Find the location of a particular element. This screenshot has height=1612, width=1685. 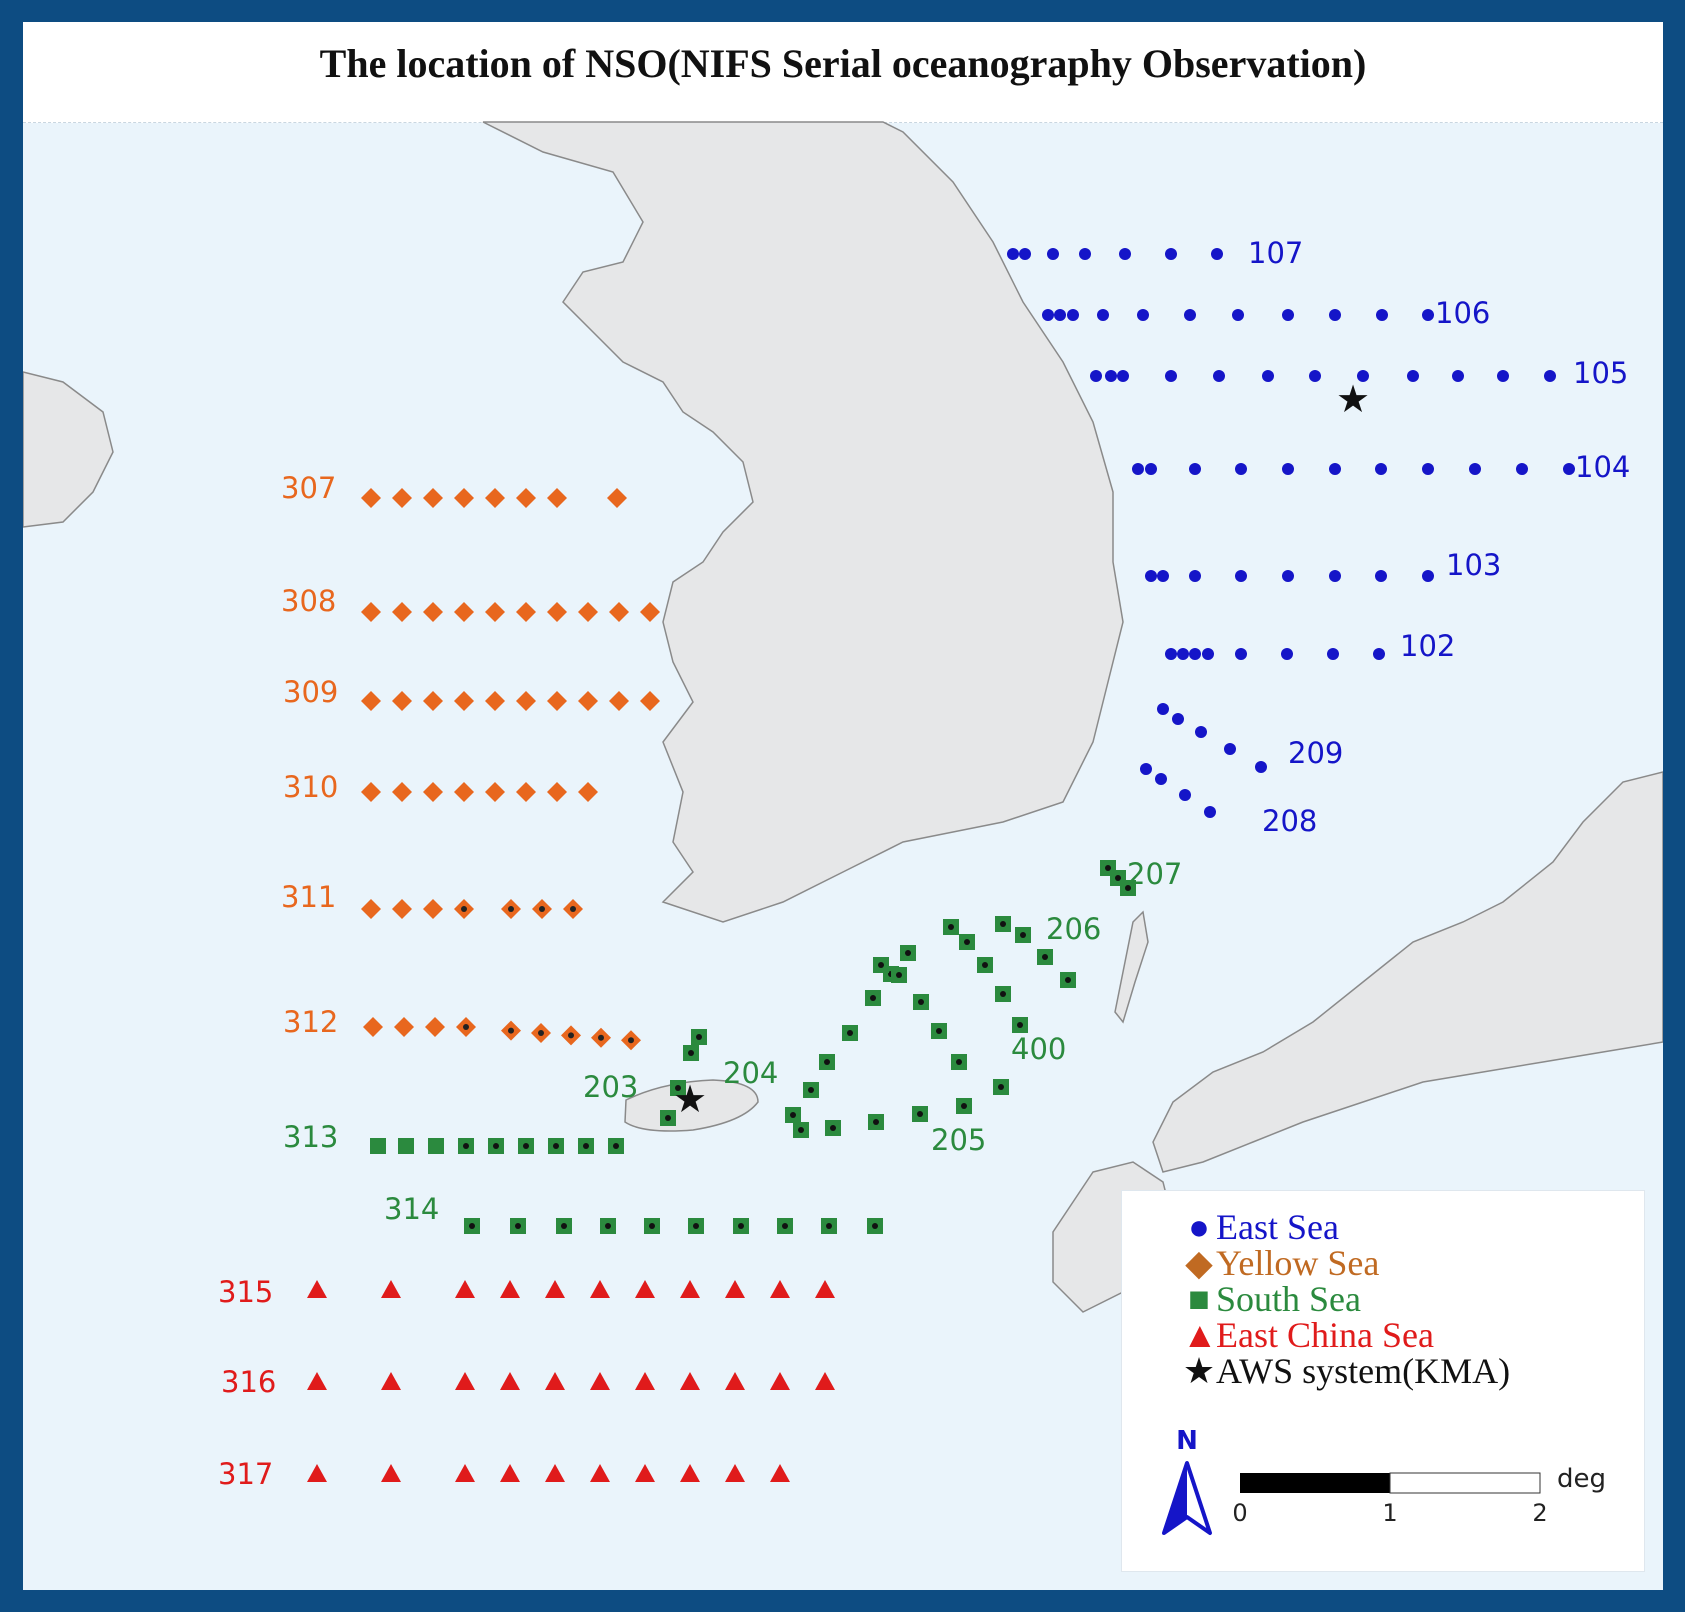

legend-east-sea-label: East Sea is located at coordinates (1277, 1227).